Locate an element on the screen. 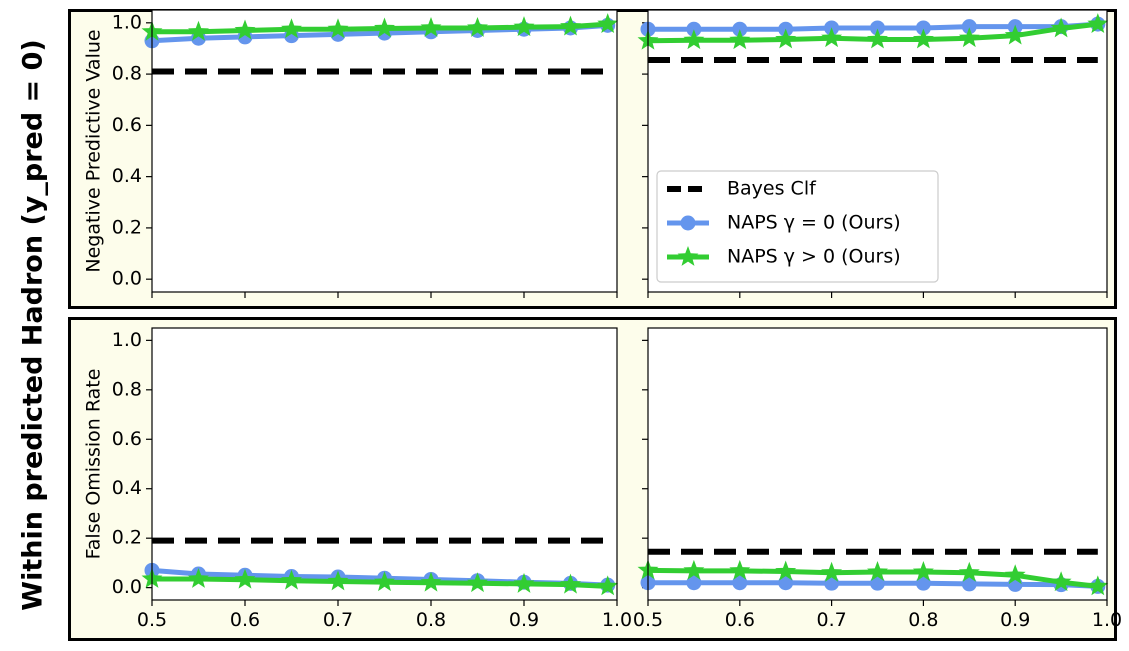  legend-entry-bayes: Bayes Clf is located at coordinates (742, 189).